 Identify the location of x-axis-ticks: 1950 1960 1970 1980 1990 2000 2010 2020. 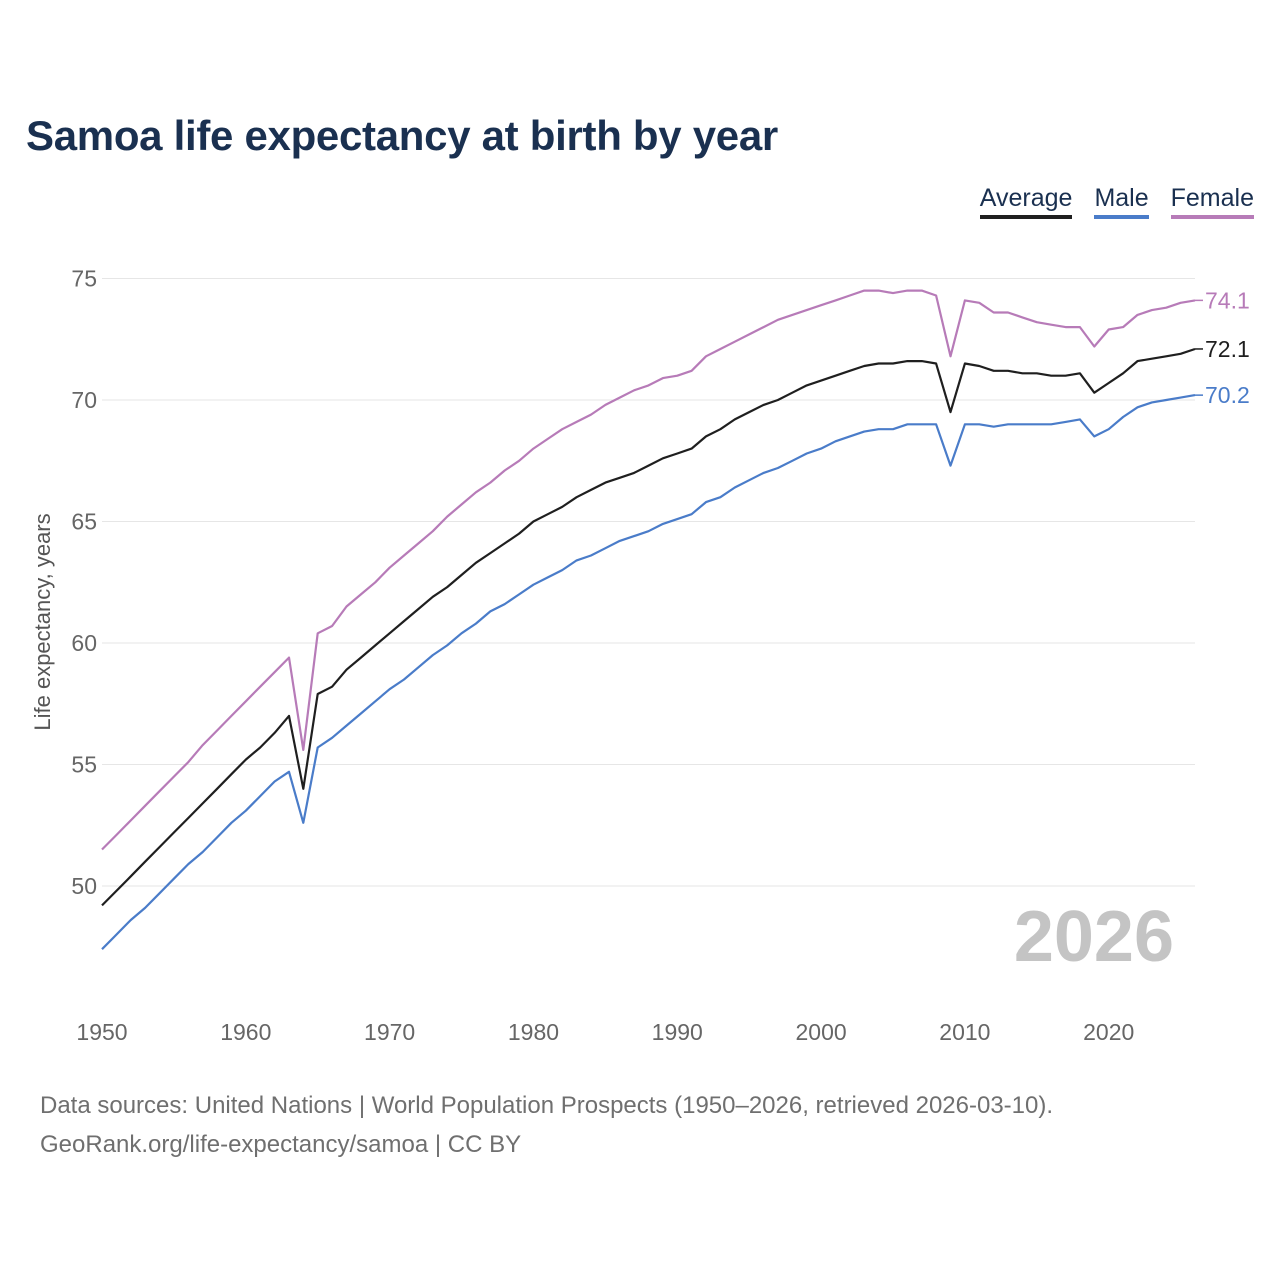
(605, 1032).